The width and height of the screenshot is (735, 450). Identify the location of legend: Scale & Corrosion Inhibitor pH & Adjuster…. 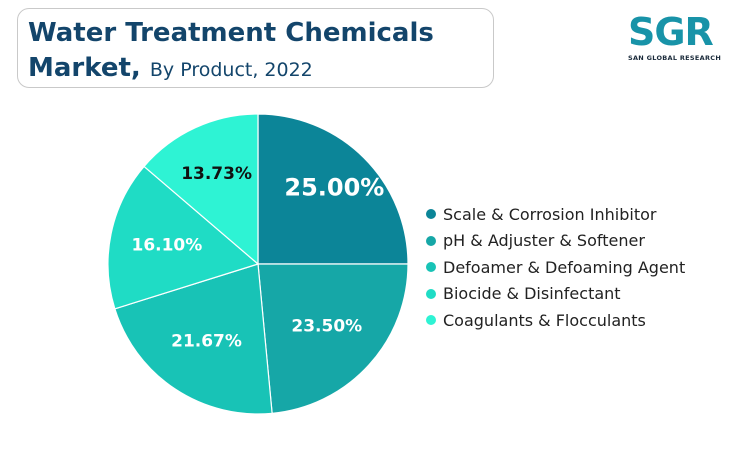
(555, 267).